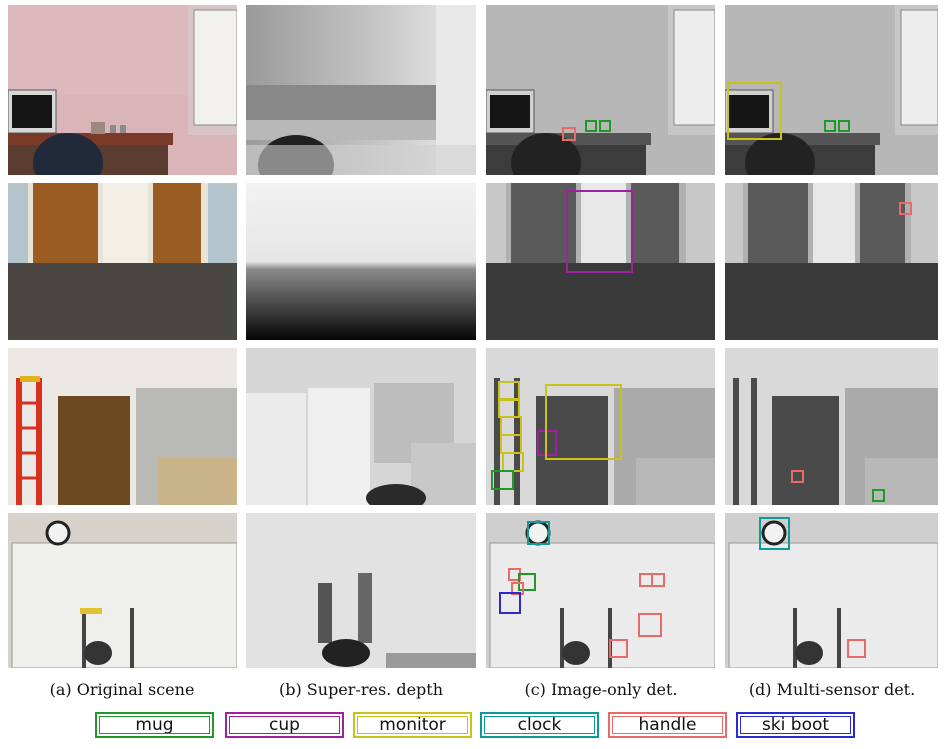 This screenshot has width=947, height=749. What do you see at coordinates (795, 725) in the screenshot?
I see `legend-ski-boot: ski boot` at bounding box center [795, 725].